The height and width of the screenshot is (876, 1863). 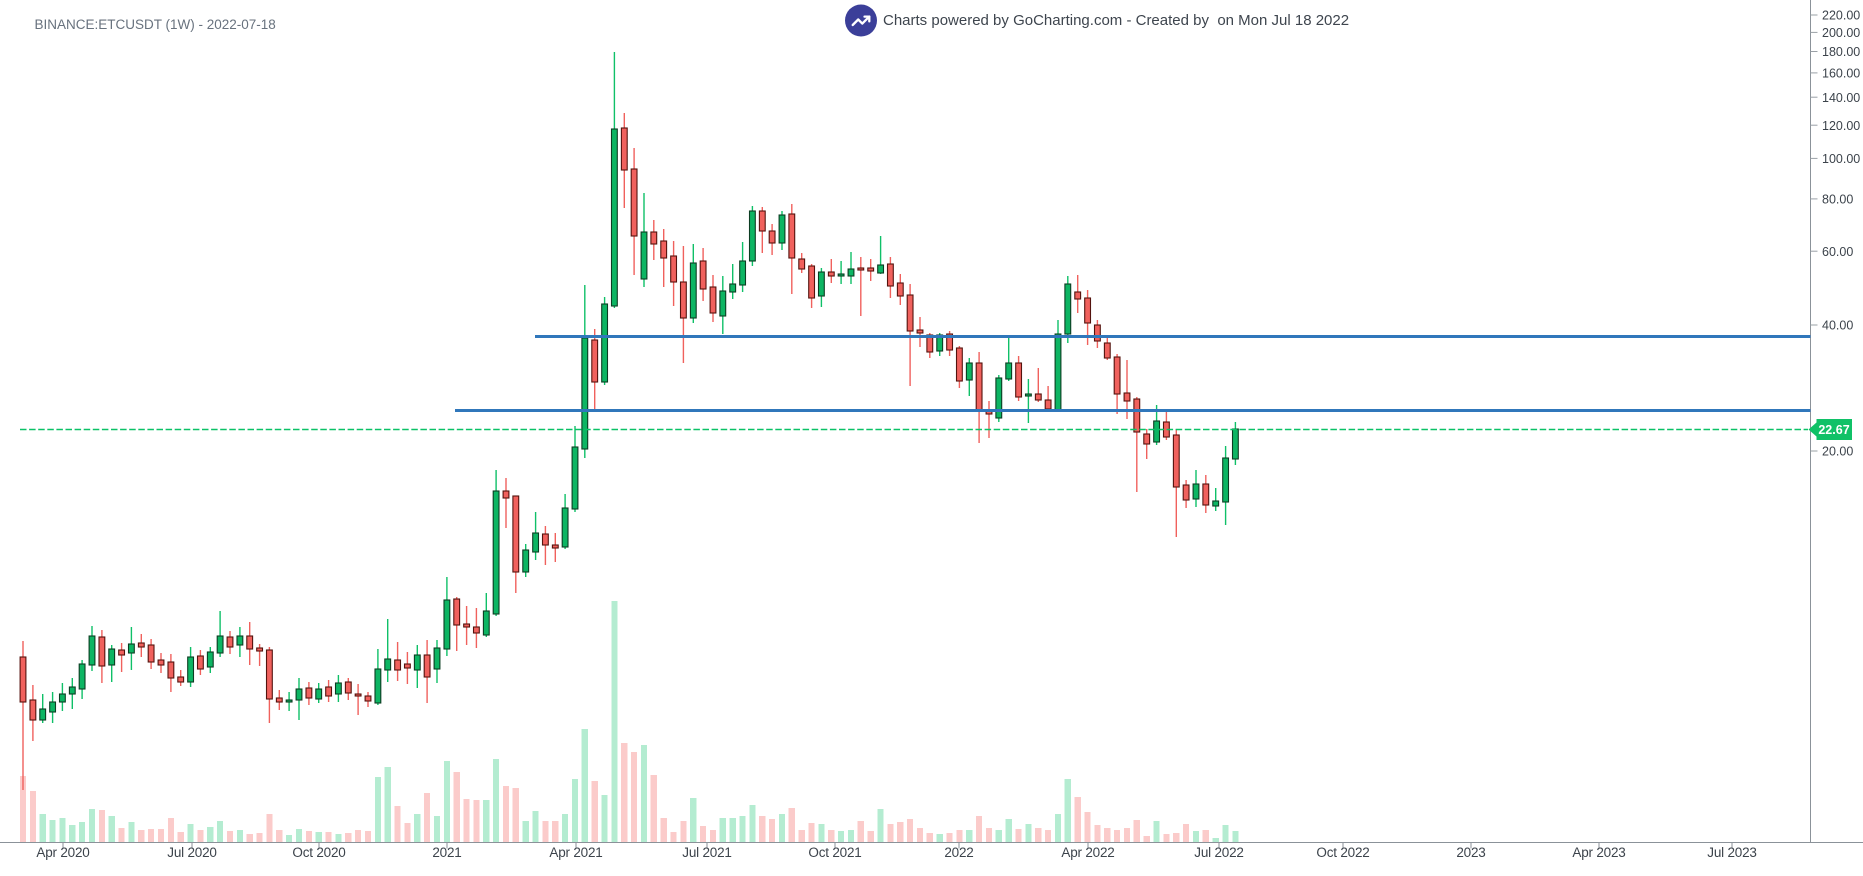 What do you see at coordinates (446, 852) in the screenshot?
I see `svg-text: 2021` at bounding box center [446, 852].